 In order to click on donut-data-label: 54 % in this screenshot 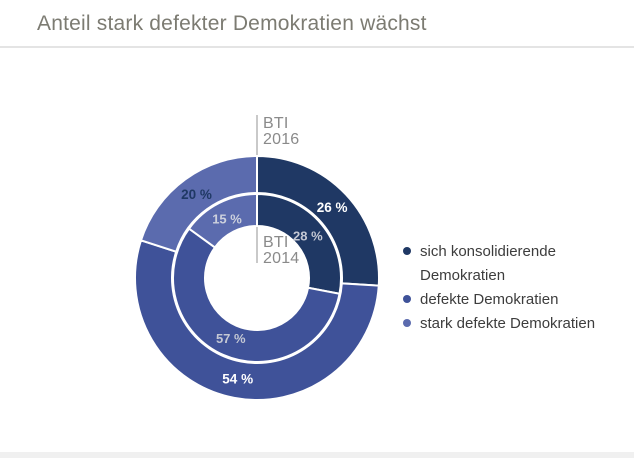, I will do `click(237, 379)`.